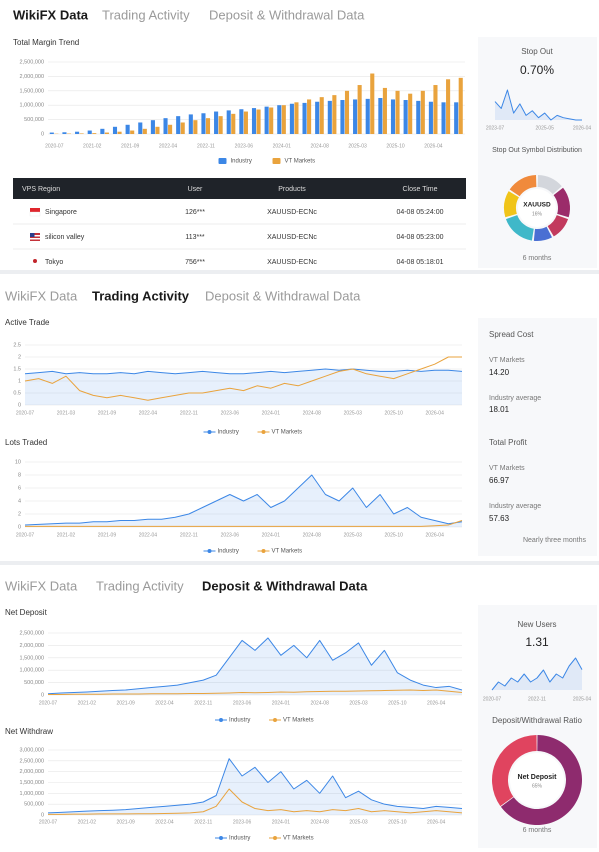  What do you see at coordinates (562, 202) in the screenshot?
I see `donut-segment` at bounding box center [562, 202].